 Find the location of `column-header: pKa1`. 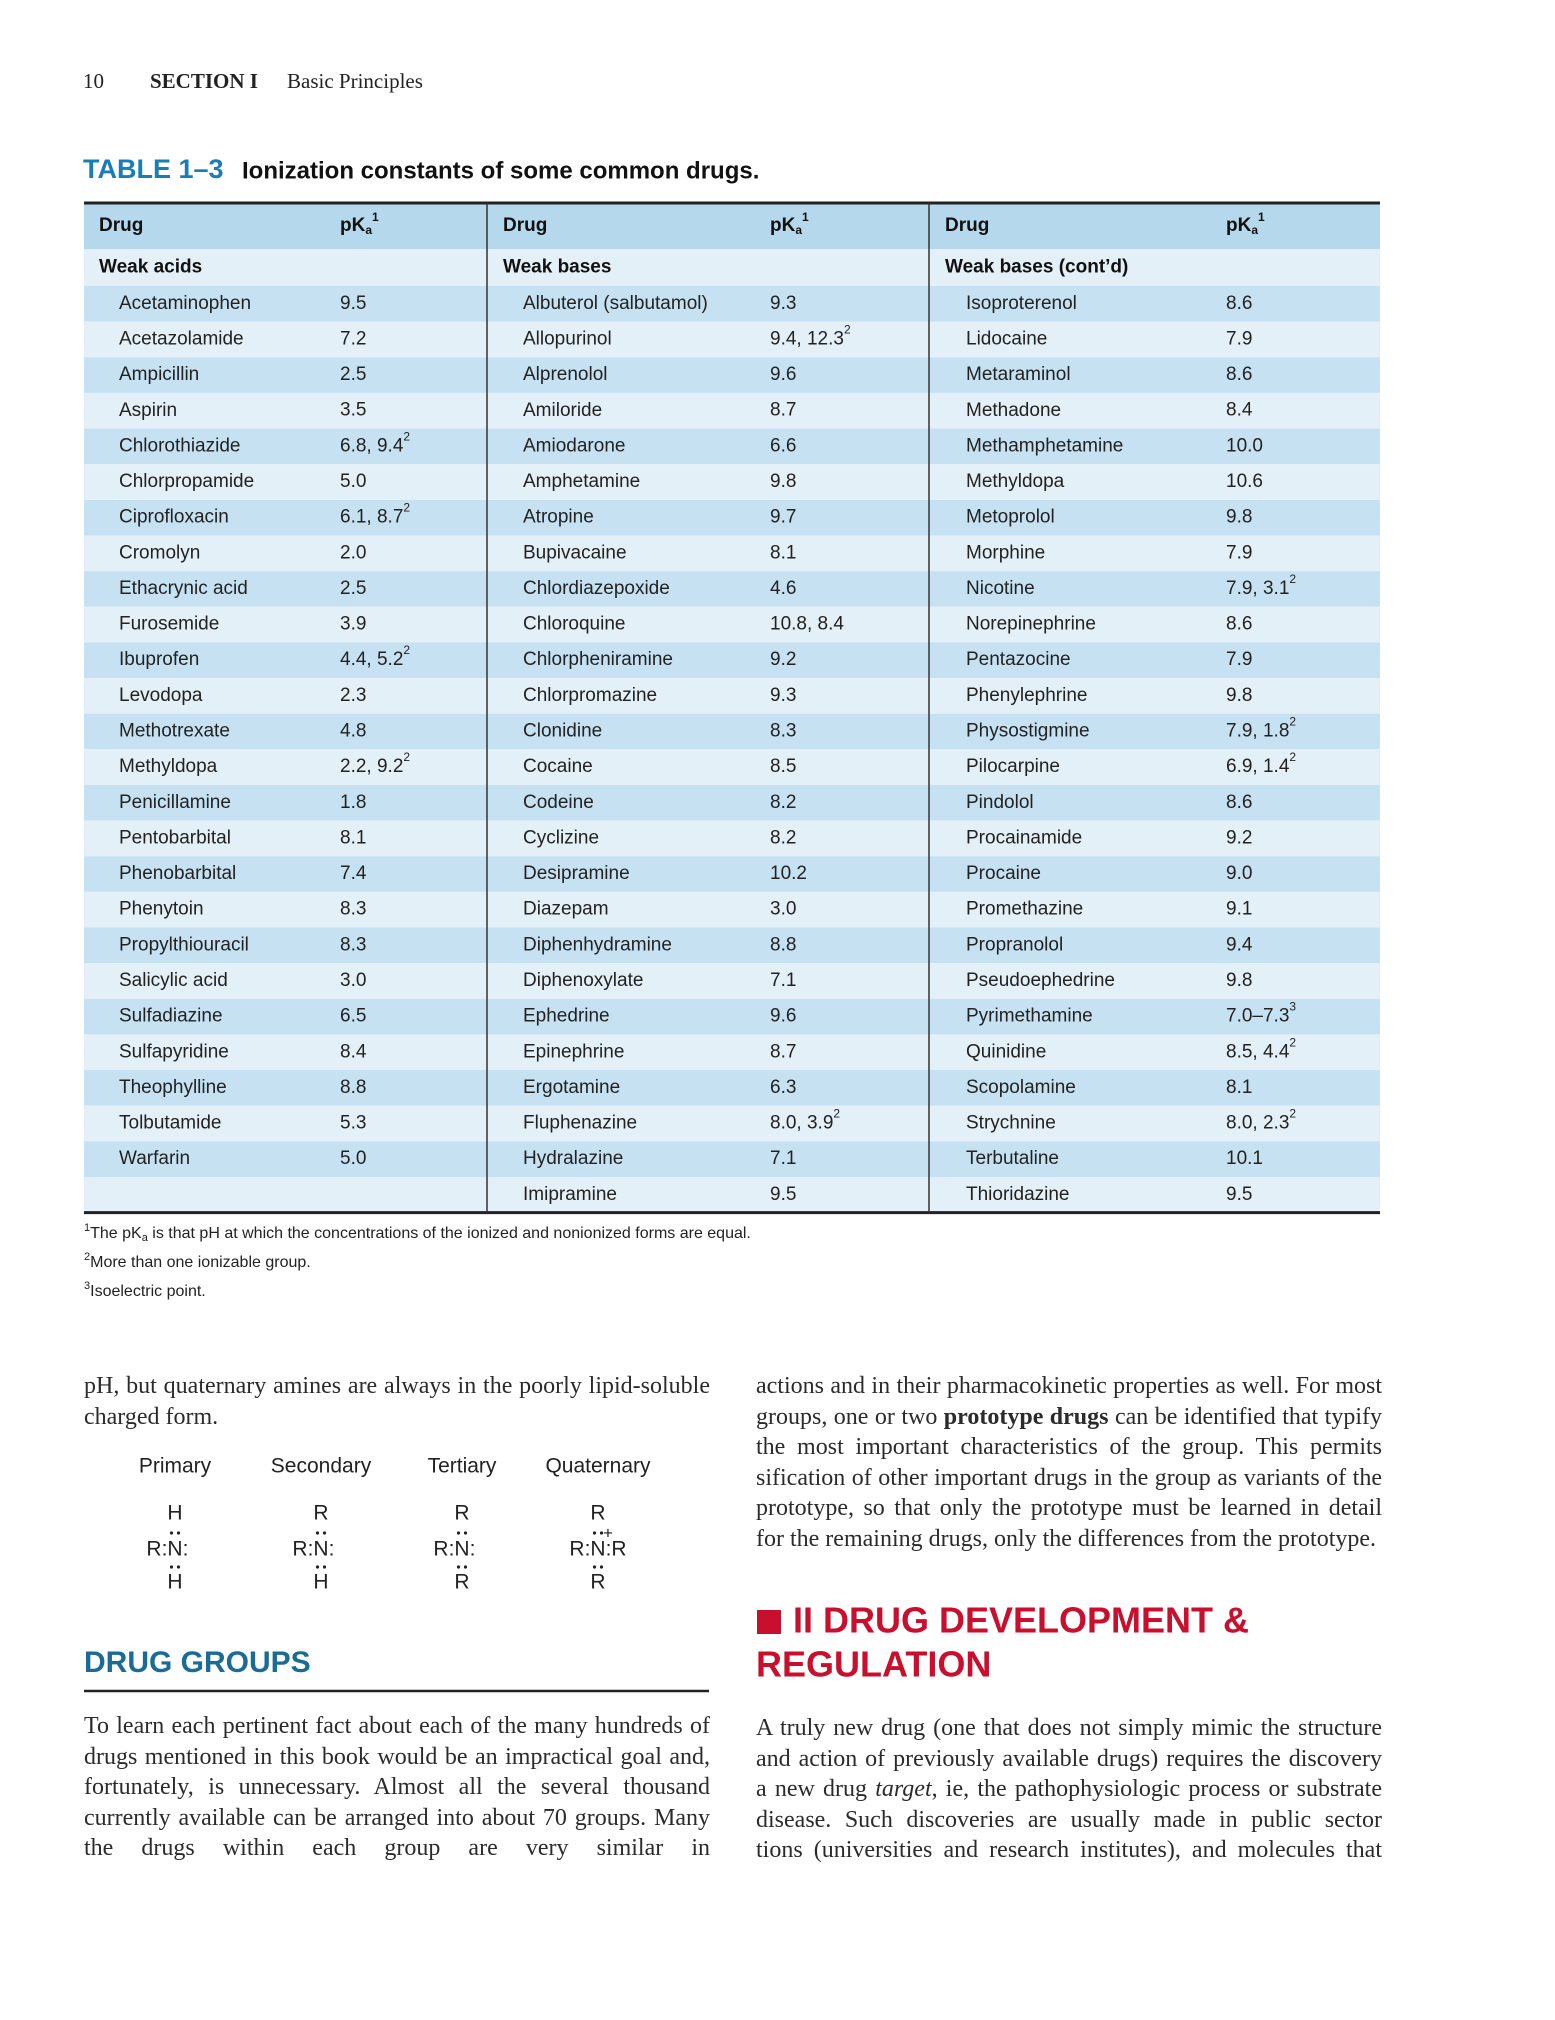

column-header: pKa1 is located at coordinates (359, 223).